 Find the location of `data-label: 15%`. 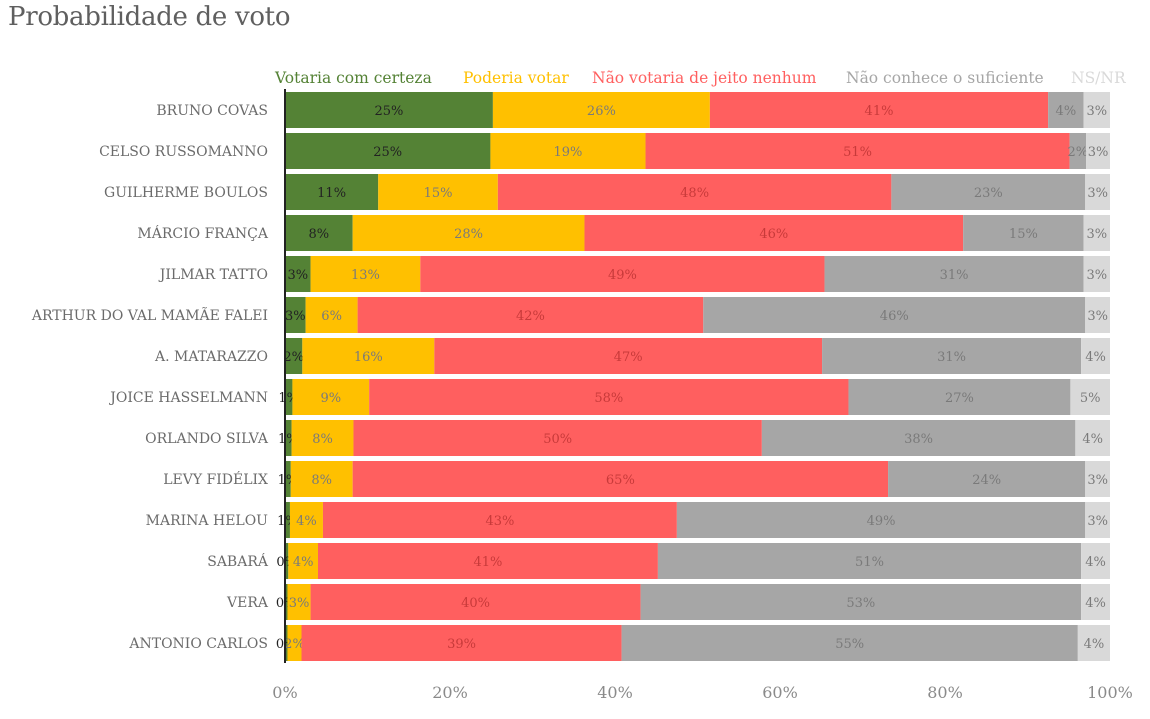

data-label: 15% is located at coordinates (438, 193).